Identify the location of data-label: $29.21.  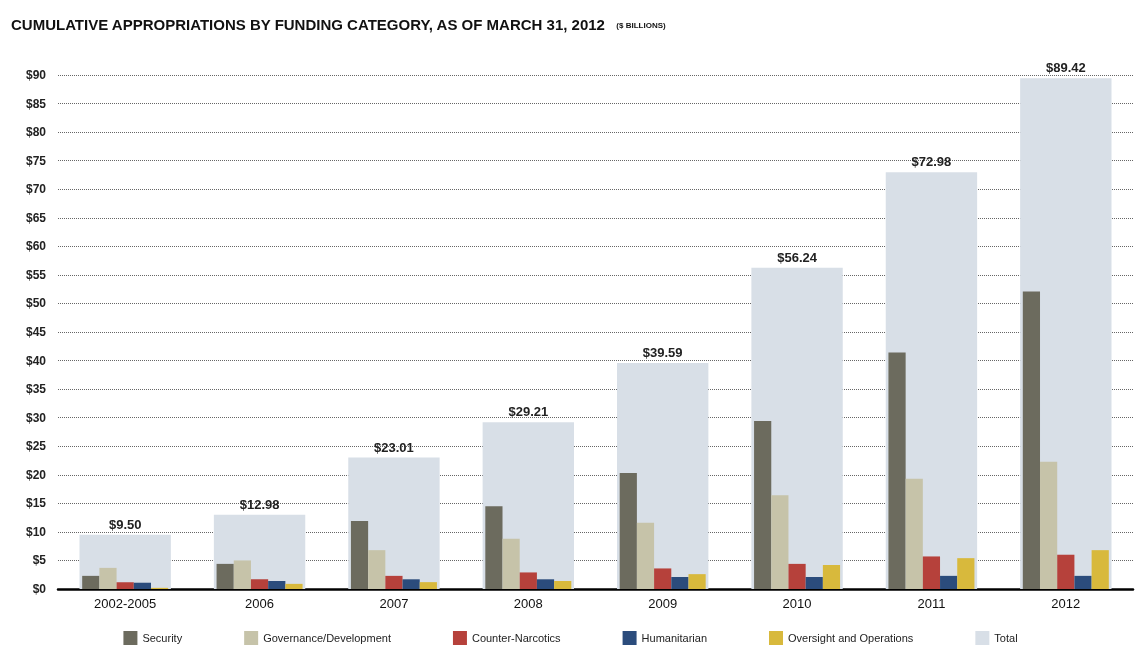
(528, 412).